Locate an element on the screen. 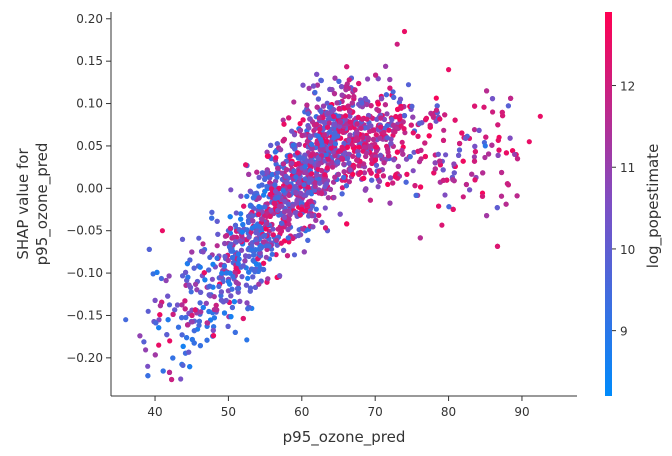 The height and width of the screenshot is (456, 672). y-tick-label: −0.05 is located at coordinates (84, 231).